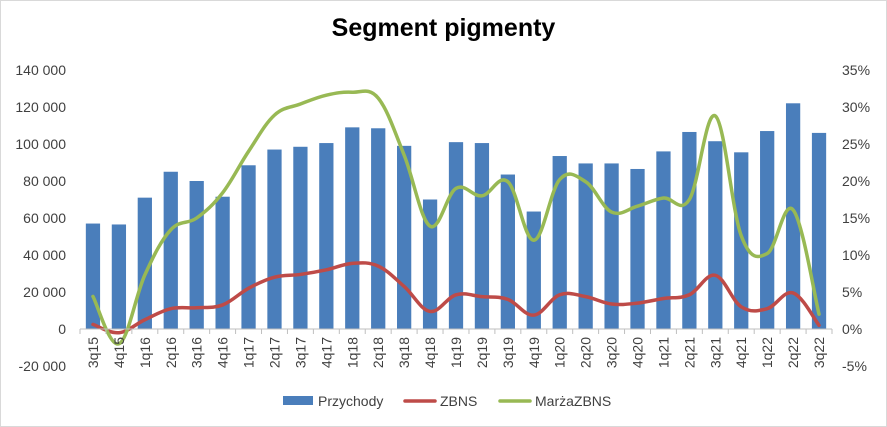 The image size is (887, 427). Describe the element at coordinates (663, 240) in the screenshot. I see `bar-przychody-1q21` at that location.